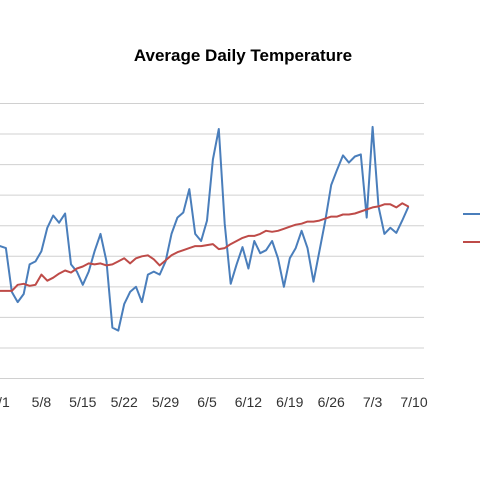  What do you see at coordinates (124, 402) in the screenshot?
I see `x-tick-label: 5/22` at bounding box center [124, 402].